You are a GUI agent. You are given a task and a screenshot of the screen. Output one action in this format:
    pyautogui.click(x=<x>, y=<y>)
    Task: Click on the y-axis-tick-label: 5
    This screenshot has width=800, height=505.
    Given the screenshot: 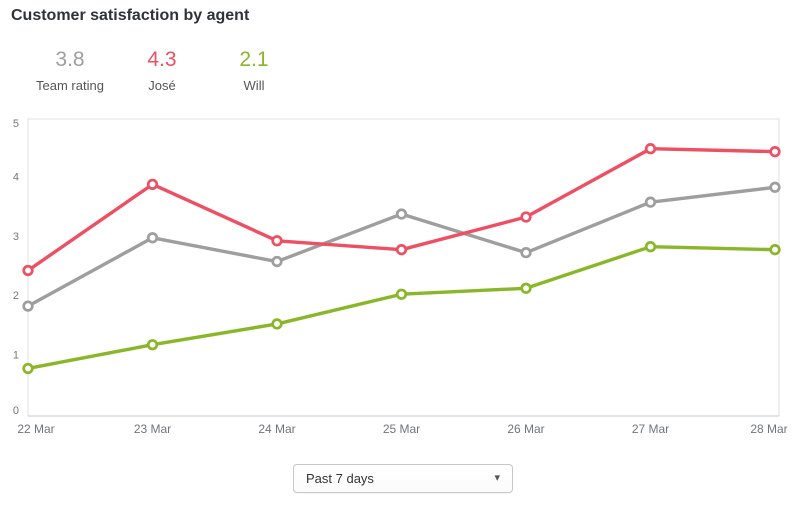 What is the action you would take?
    pyautogui.click(x=16, y=124)
    